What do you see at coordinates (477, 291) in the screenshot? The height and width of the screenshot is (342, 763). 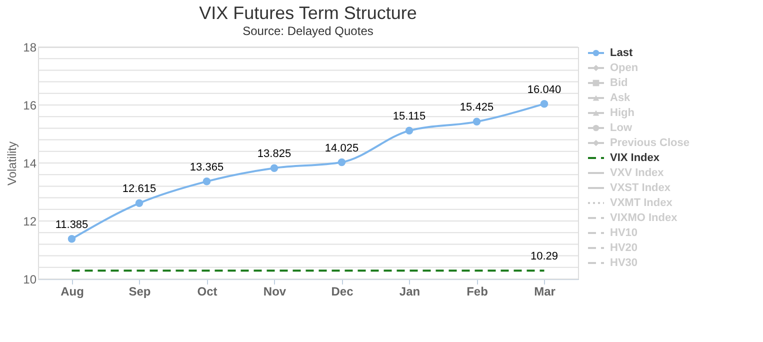 I see `x-tick-label: Feb` at bounding box center [477, 291].